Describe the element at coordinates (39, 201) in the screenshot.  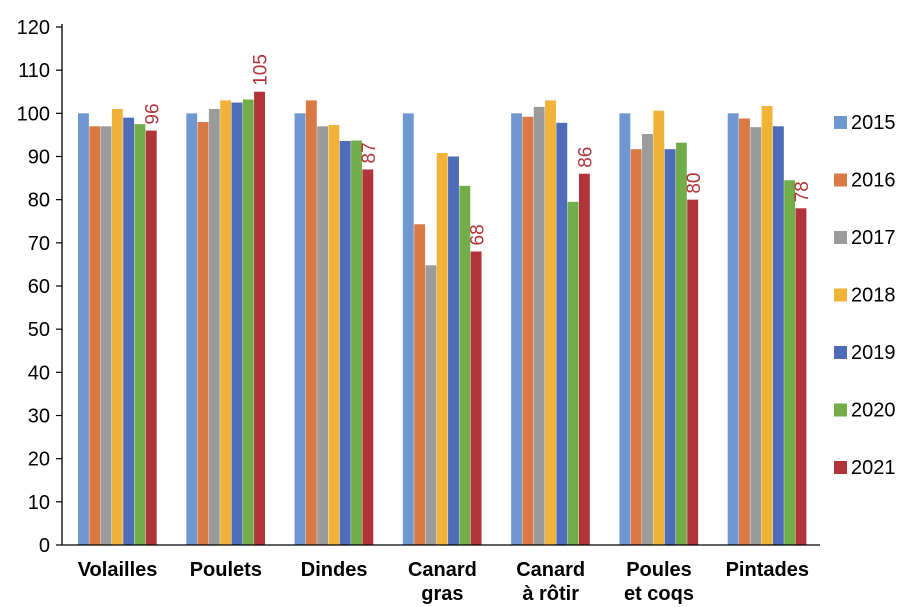
I see `y-tick-label: 80` at that location.